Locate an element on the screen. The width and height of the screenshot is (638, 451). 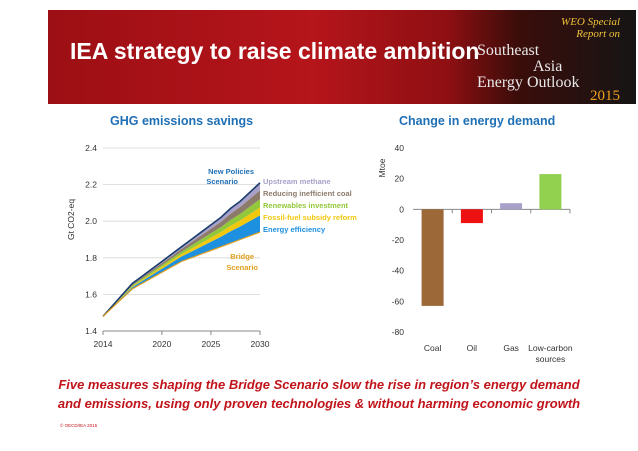
logo-word-outlook: Outlook is located at coordinates (553, 82).